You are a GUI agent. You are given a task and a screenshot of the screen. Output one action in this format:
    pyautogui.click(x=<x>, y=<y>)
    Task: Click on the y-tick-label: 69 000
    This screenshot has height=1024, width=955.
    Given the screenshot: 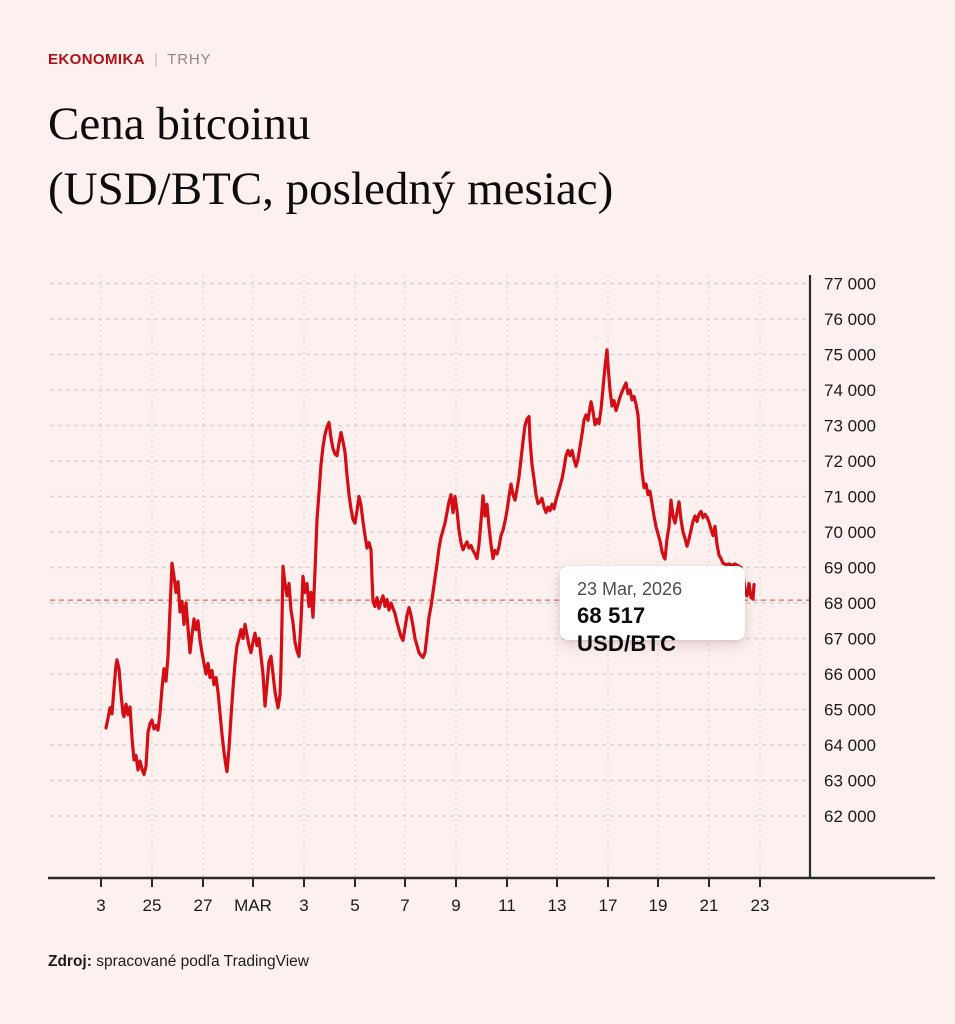 What is the action you would take?
    pyautogui.click(x=850, y=568)
    